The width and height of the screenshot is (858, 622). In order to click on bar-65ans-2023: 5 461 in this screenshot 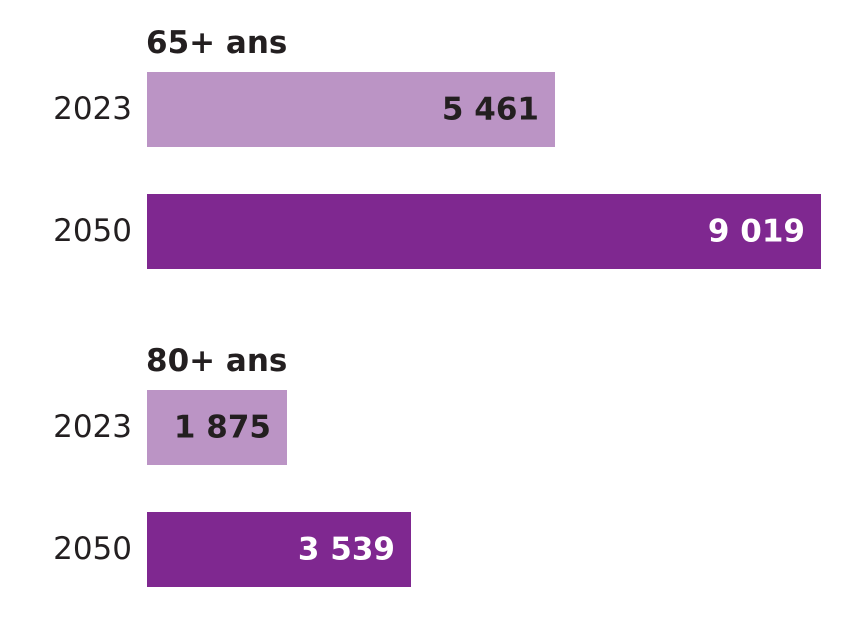, I will do `click(351, 109)`.